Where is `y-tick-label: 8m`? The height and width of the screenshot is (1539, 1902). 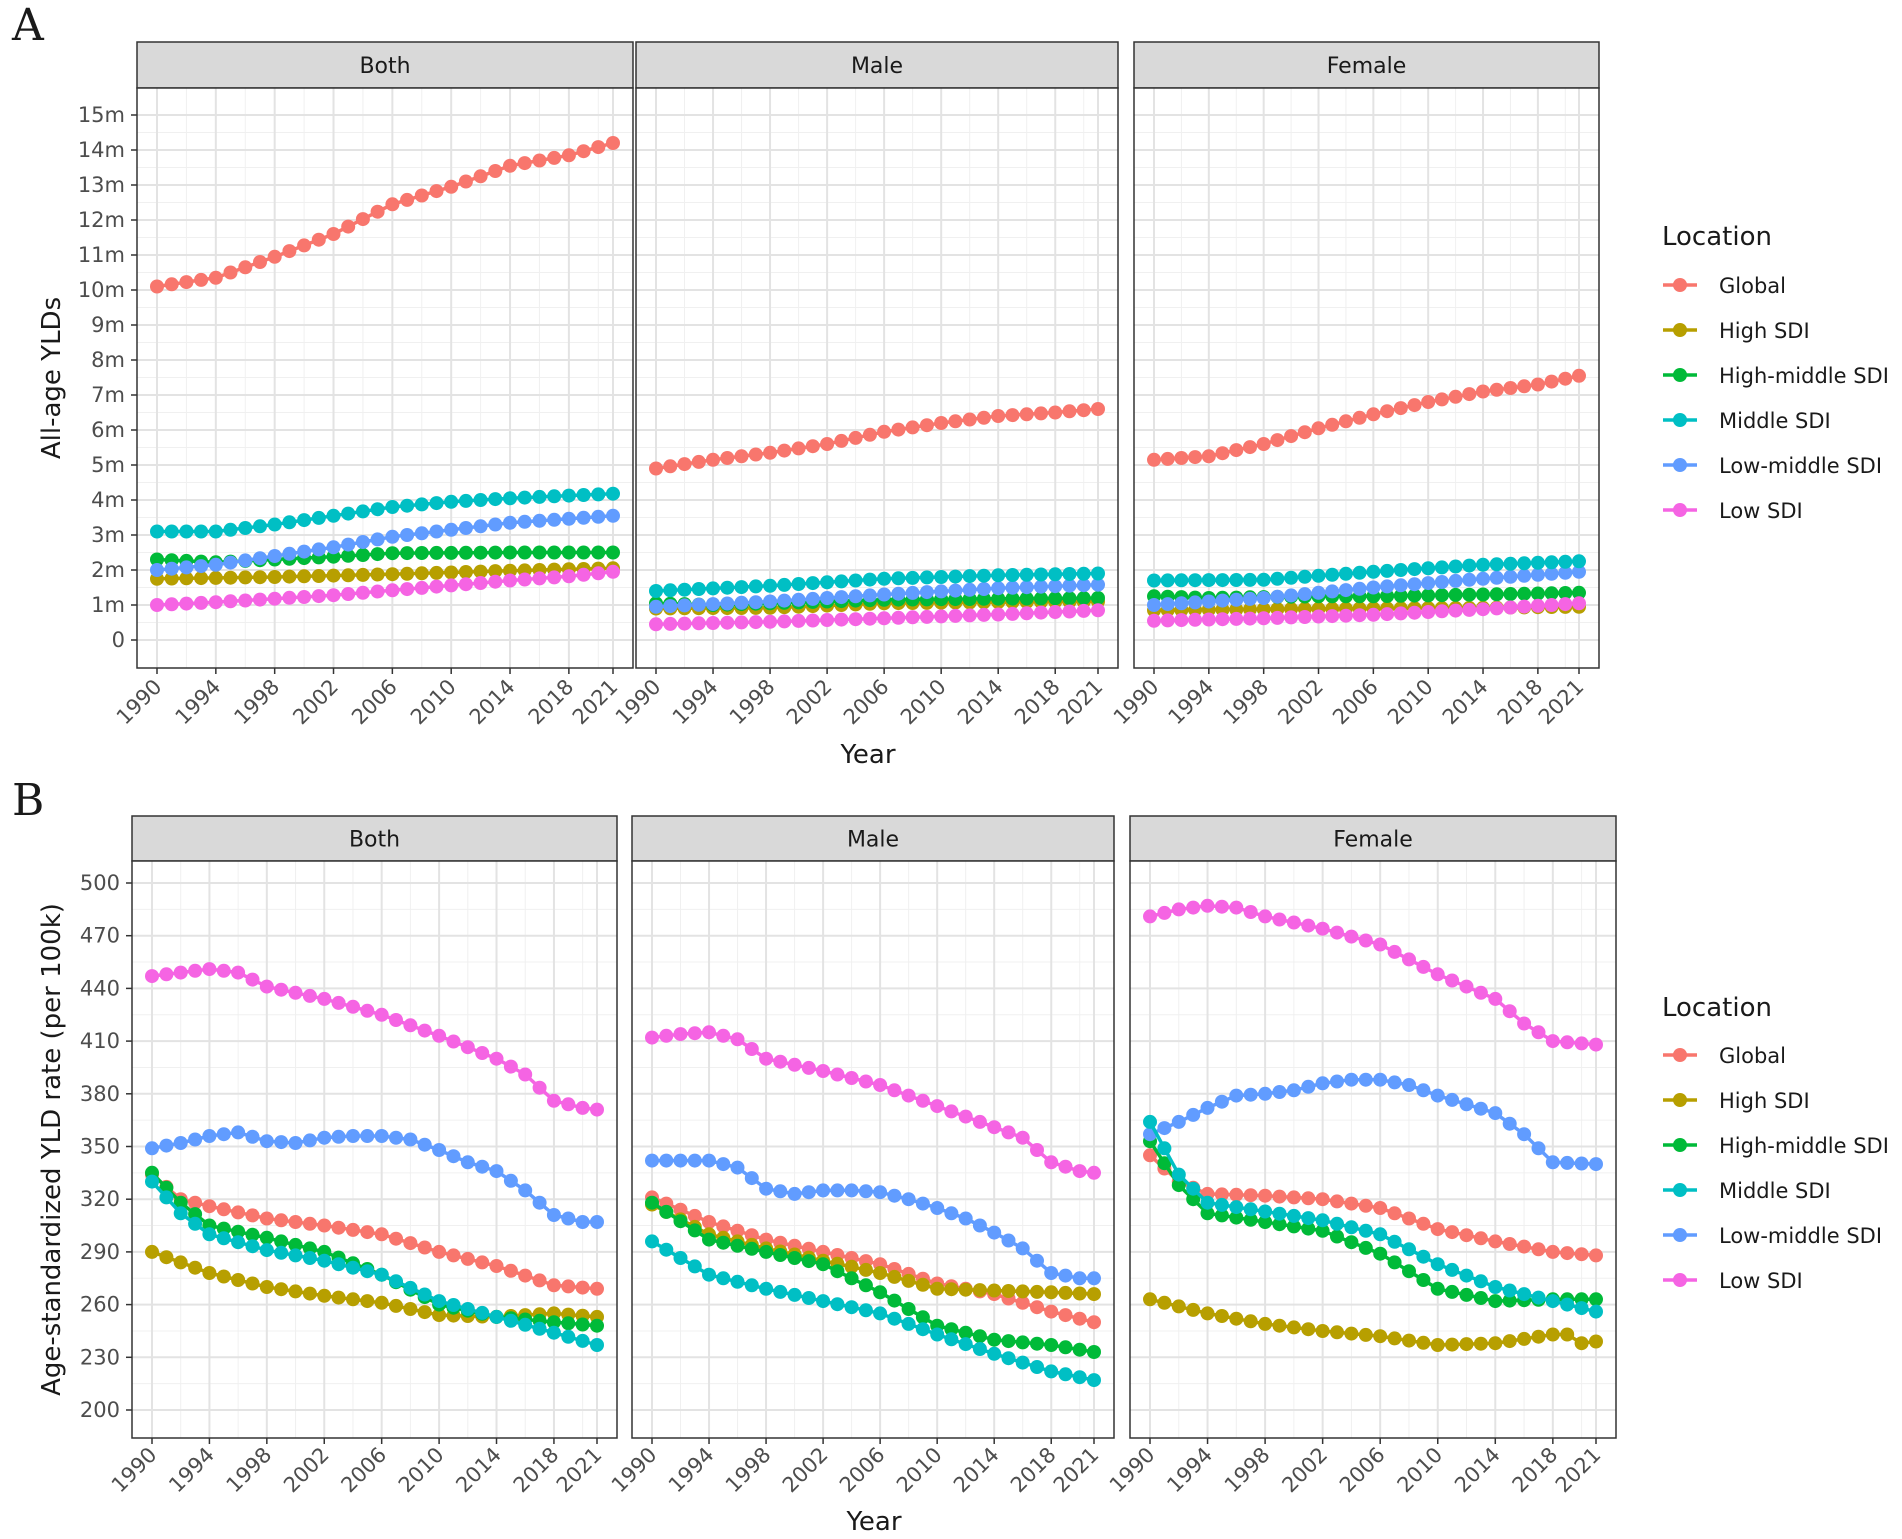
y-tick-label: 8m is located at coordinates (108, 360).